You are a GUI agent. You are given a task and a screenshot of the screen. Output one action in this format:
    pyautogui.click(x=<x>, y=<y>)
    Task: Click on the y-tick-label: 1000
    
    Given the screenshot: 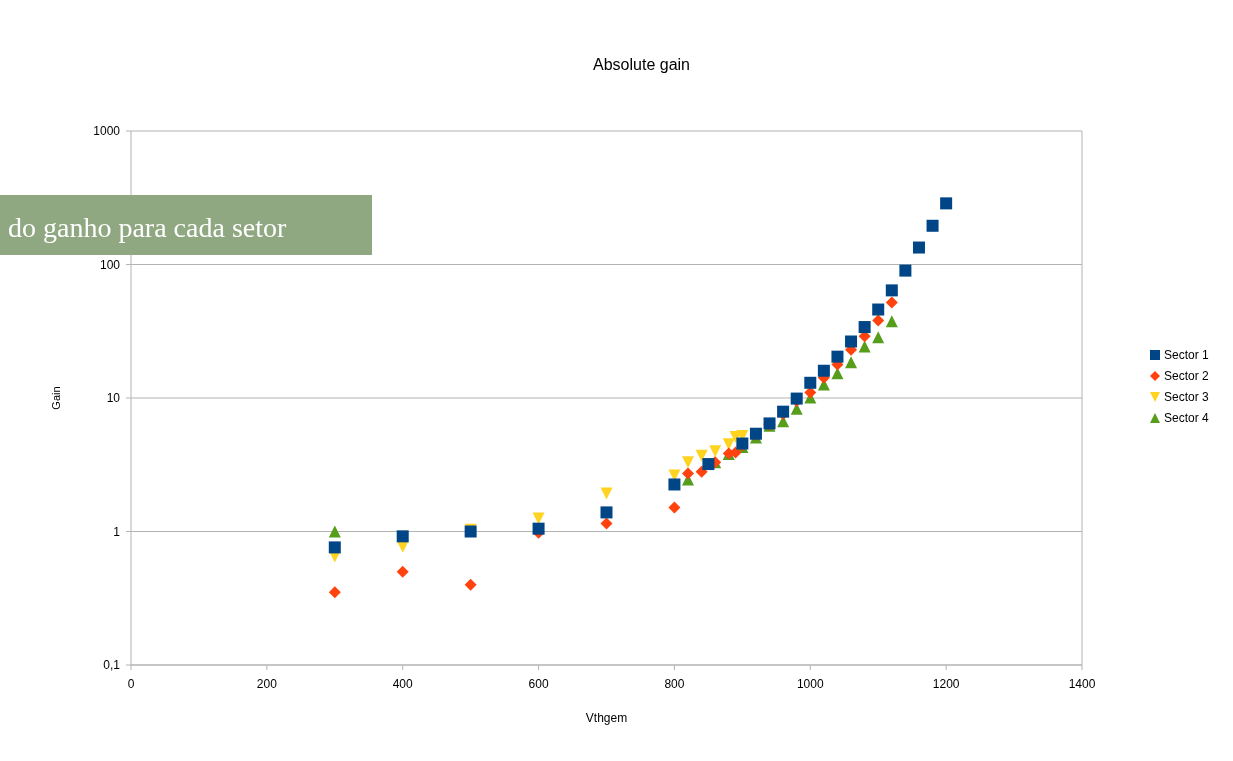 What is the action you would take?
    pyautogui.click(x=107, y=131)
    